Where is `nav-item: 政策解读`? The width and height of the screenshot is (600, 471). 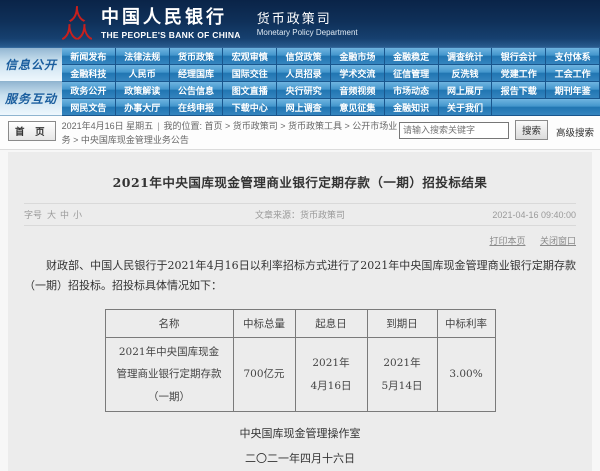 nav-item: 政策解读 is located at coordinates (142, 90).